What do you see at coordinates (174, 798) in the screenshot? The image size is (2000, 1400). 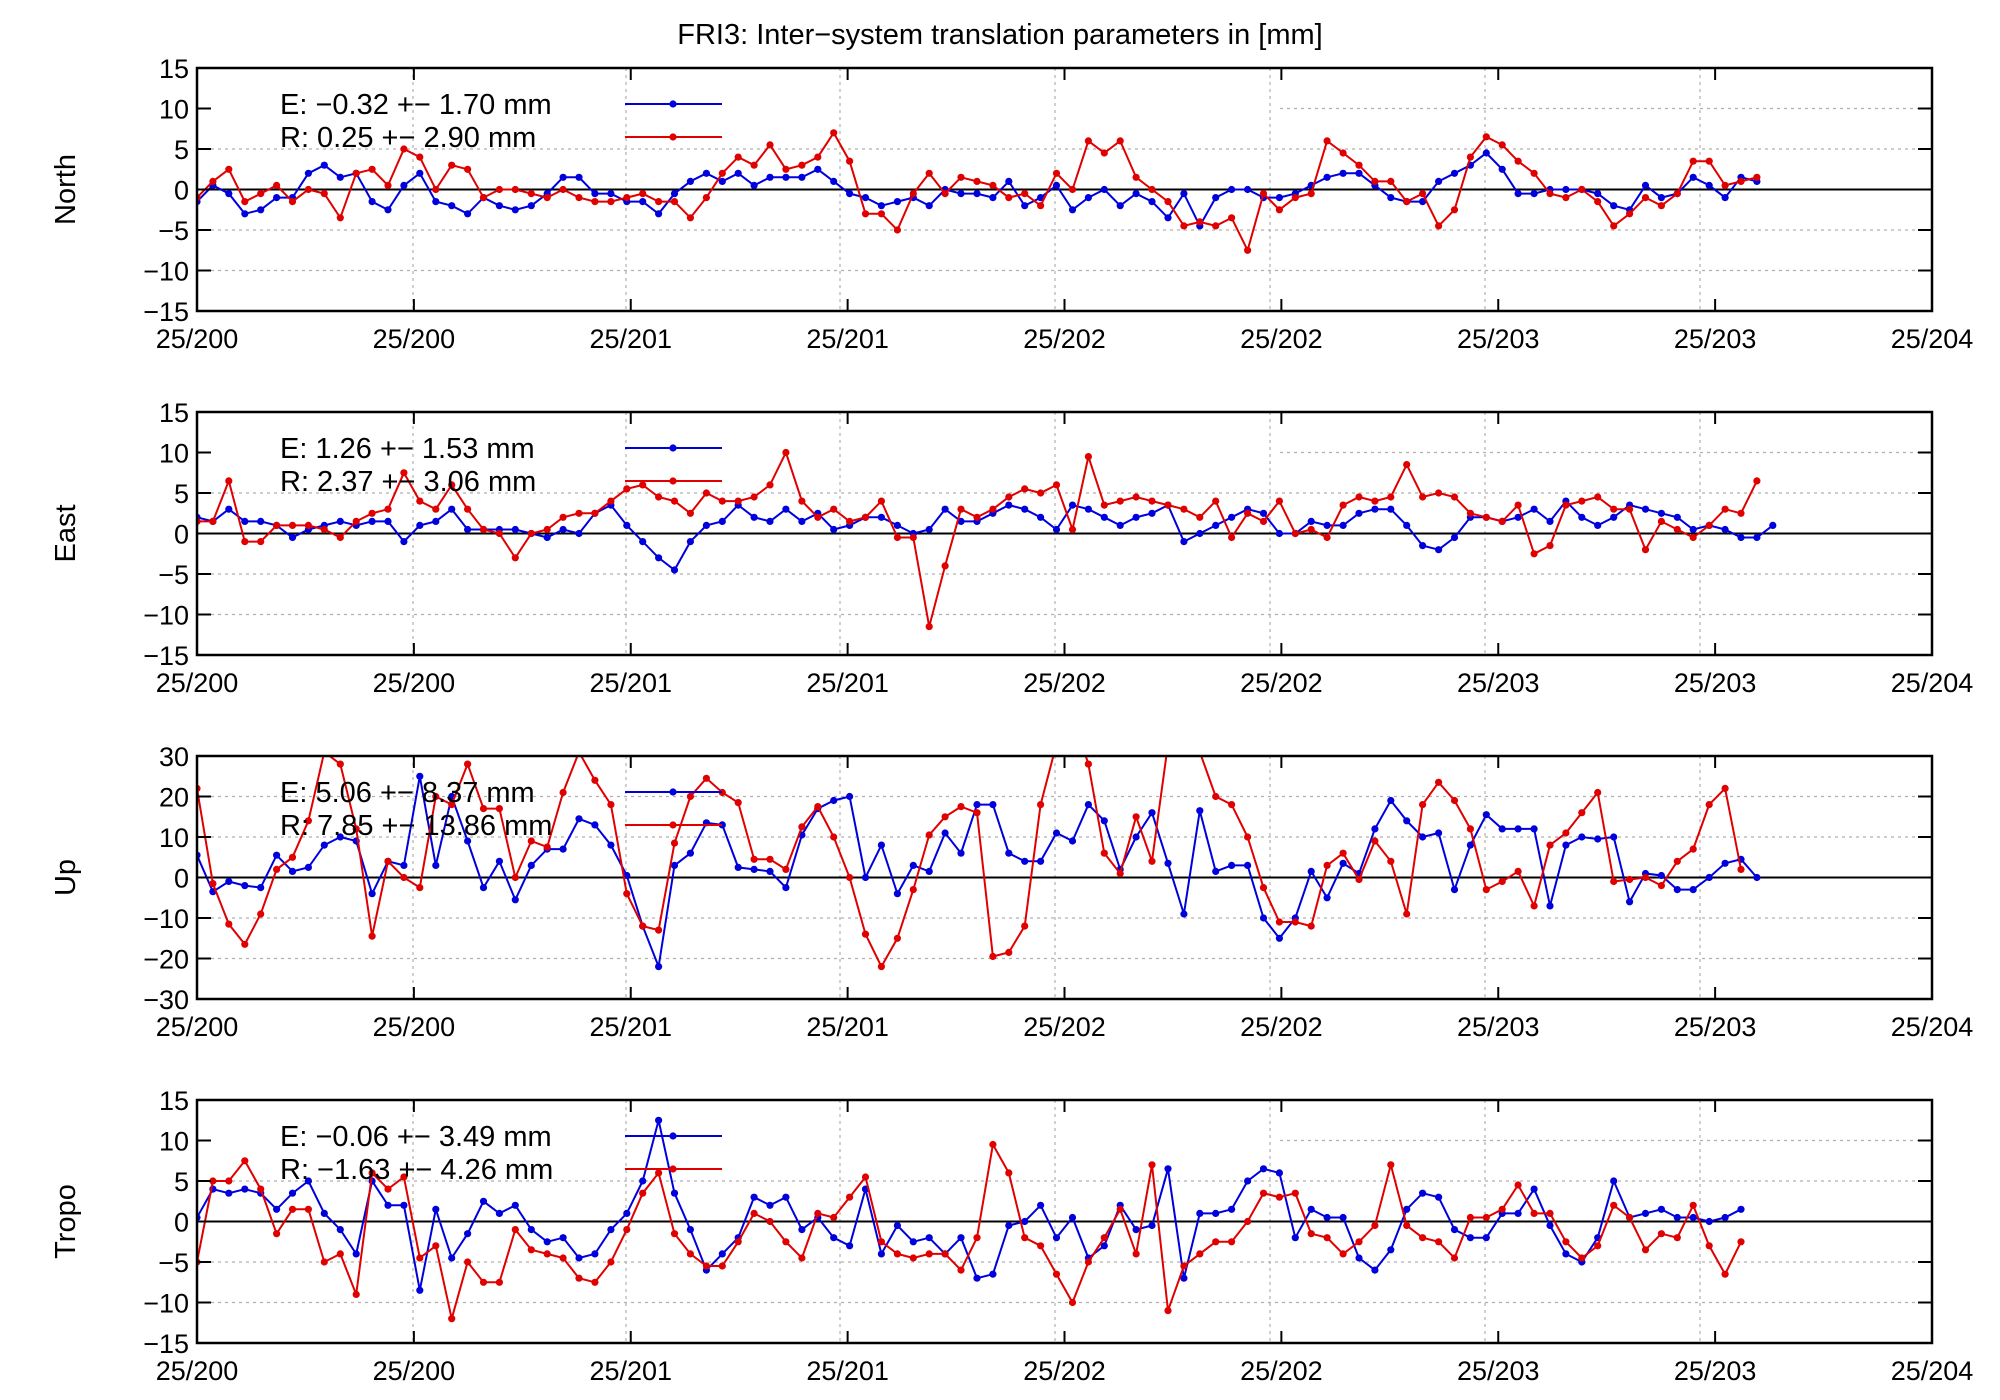 I see `y-tick-label: 20` at bounding box center [174, 798].